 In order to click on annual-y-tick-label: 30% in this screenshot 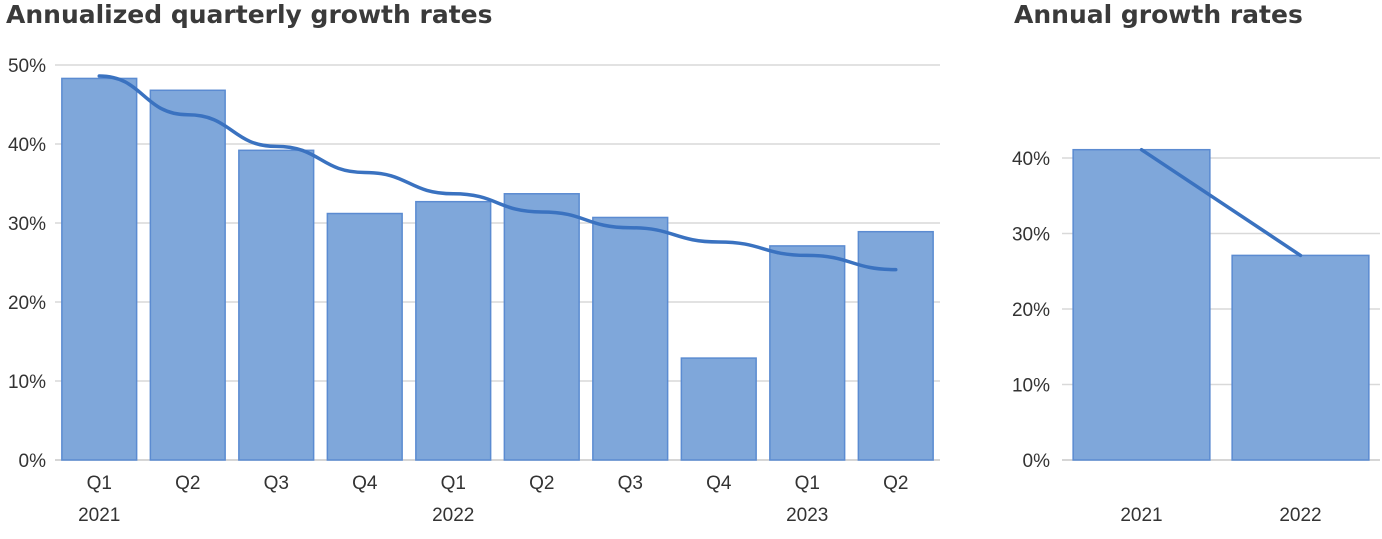, I will do `click(1031, 235)`.